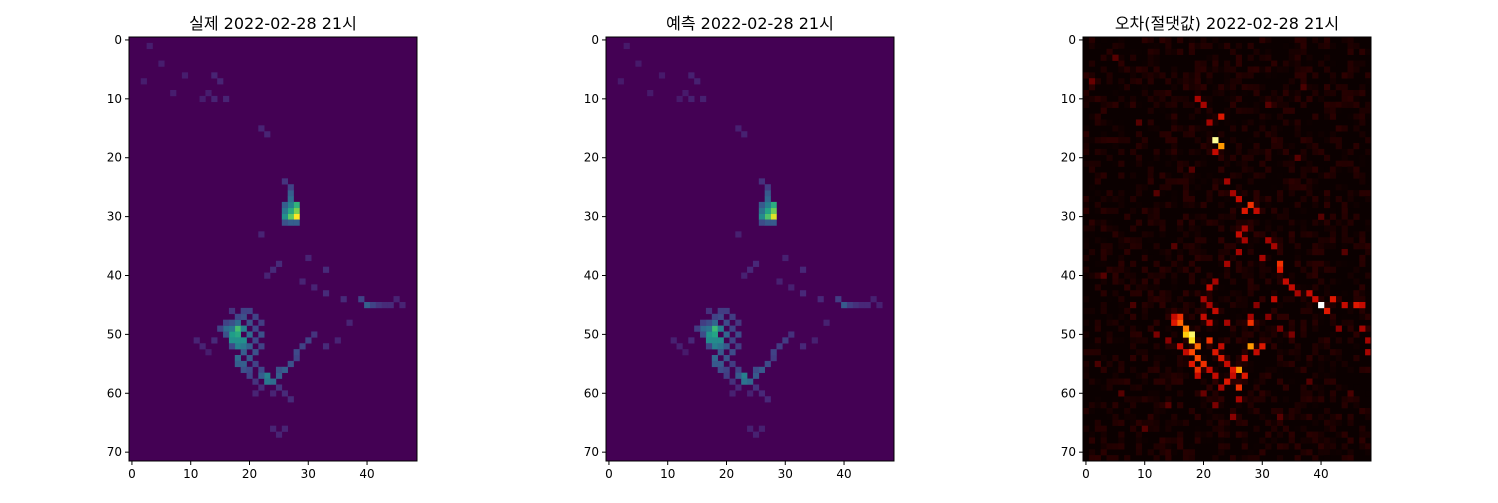 Image resolution: width=1498 pixels, height=503 pixels. What do you see at coordinates (726, 474) in the screenshot?
I see `x-tick-label: 20` at bounding box center [726, 474].